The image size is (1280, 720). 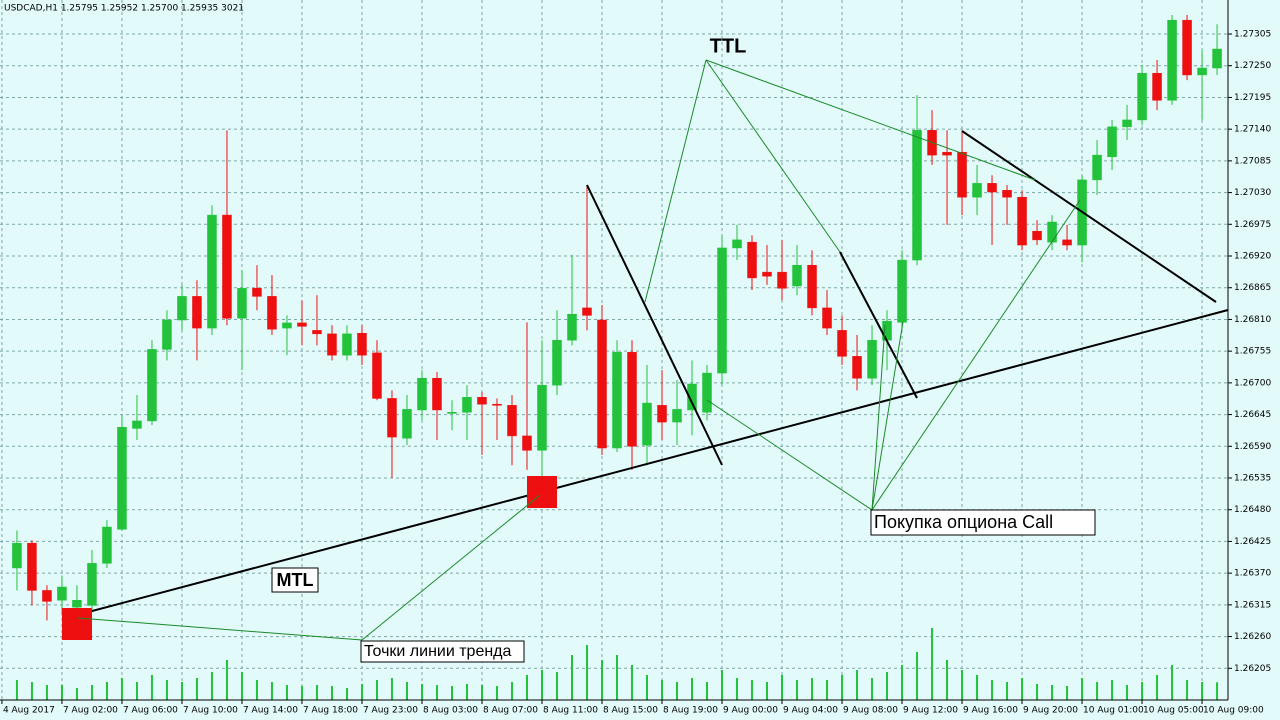 I want to click on x-tick-label: 8 Aug 19:00, so click(x=690, y=711).